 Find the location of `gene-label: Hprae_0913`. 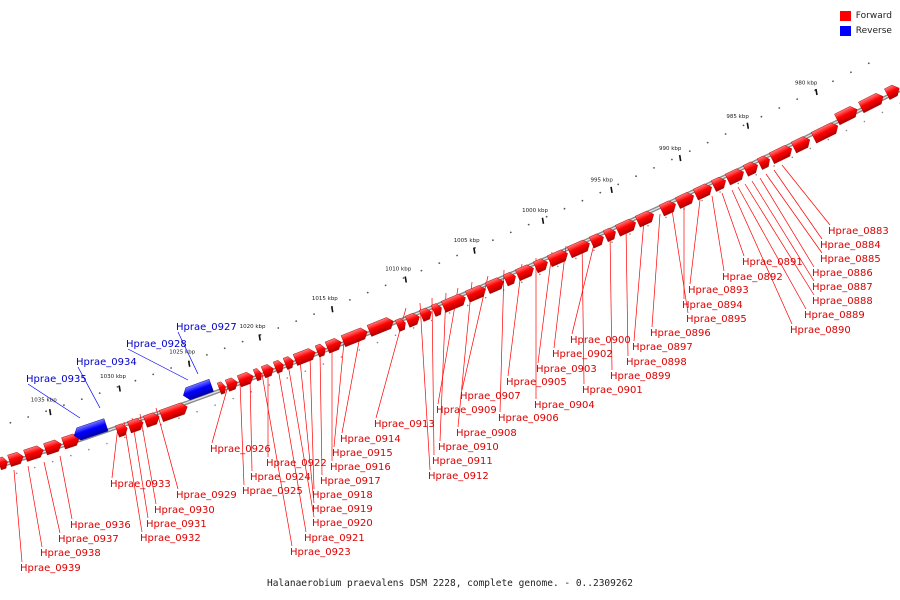

gene-label: Hprae_0913 is located at coordinates (404, 424).